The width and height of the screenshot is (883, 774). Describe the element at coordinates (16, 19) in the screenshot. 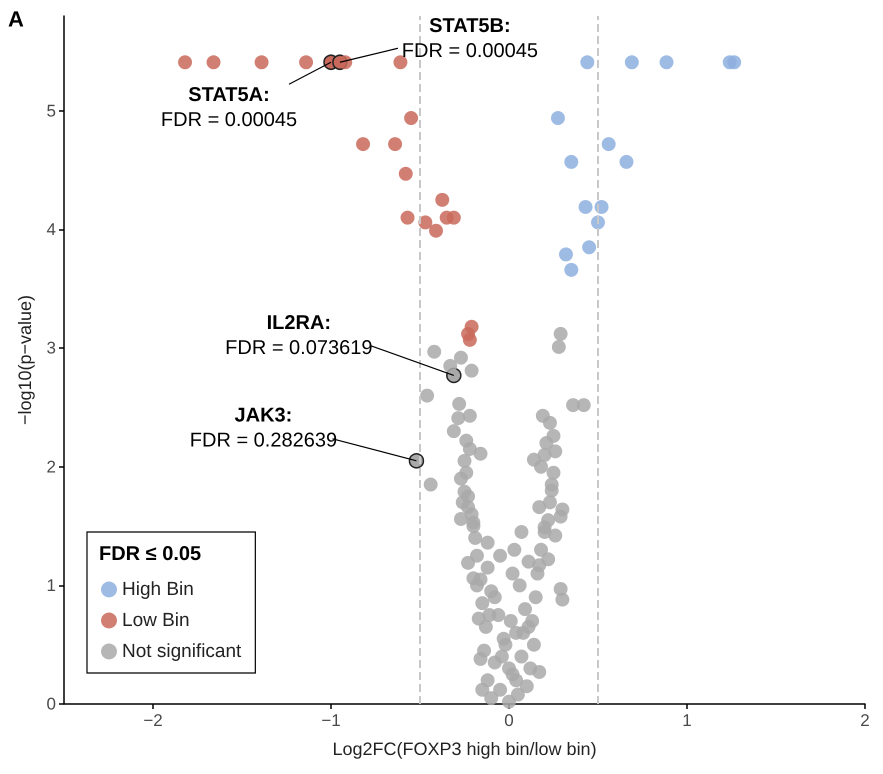

I see `text: A` at that location.